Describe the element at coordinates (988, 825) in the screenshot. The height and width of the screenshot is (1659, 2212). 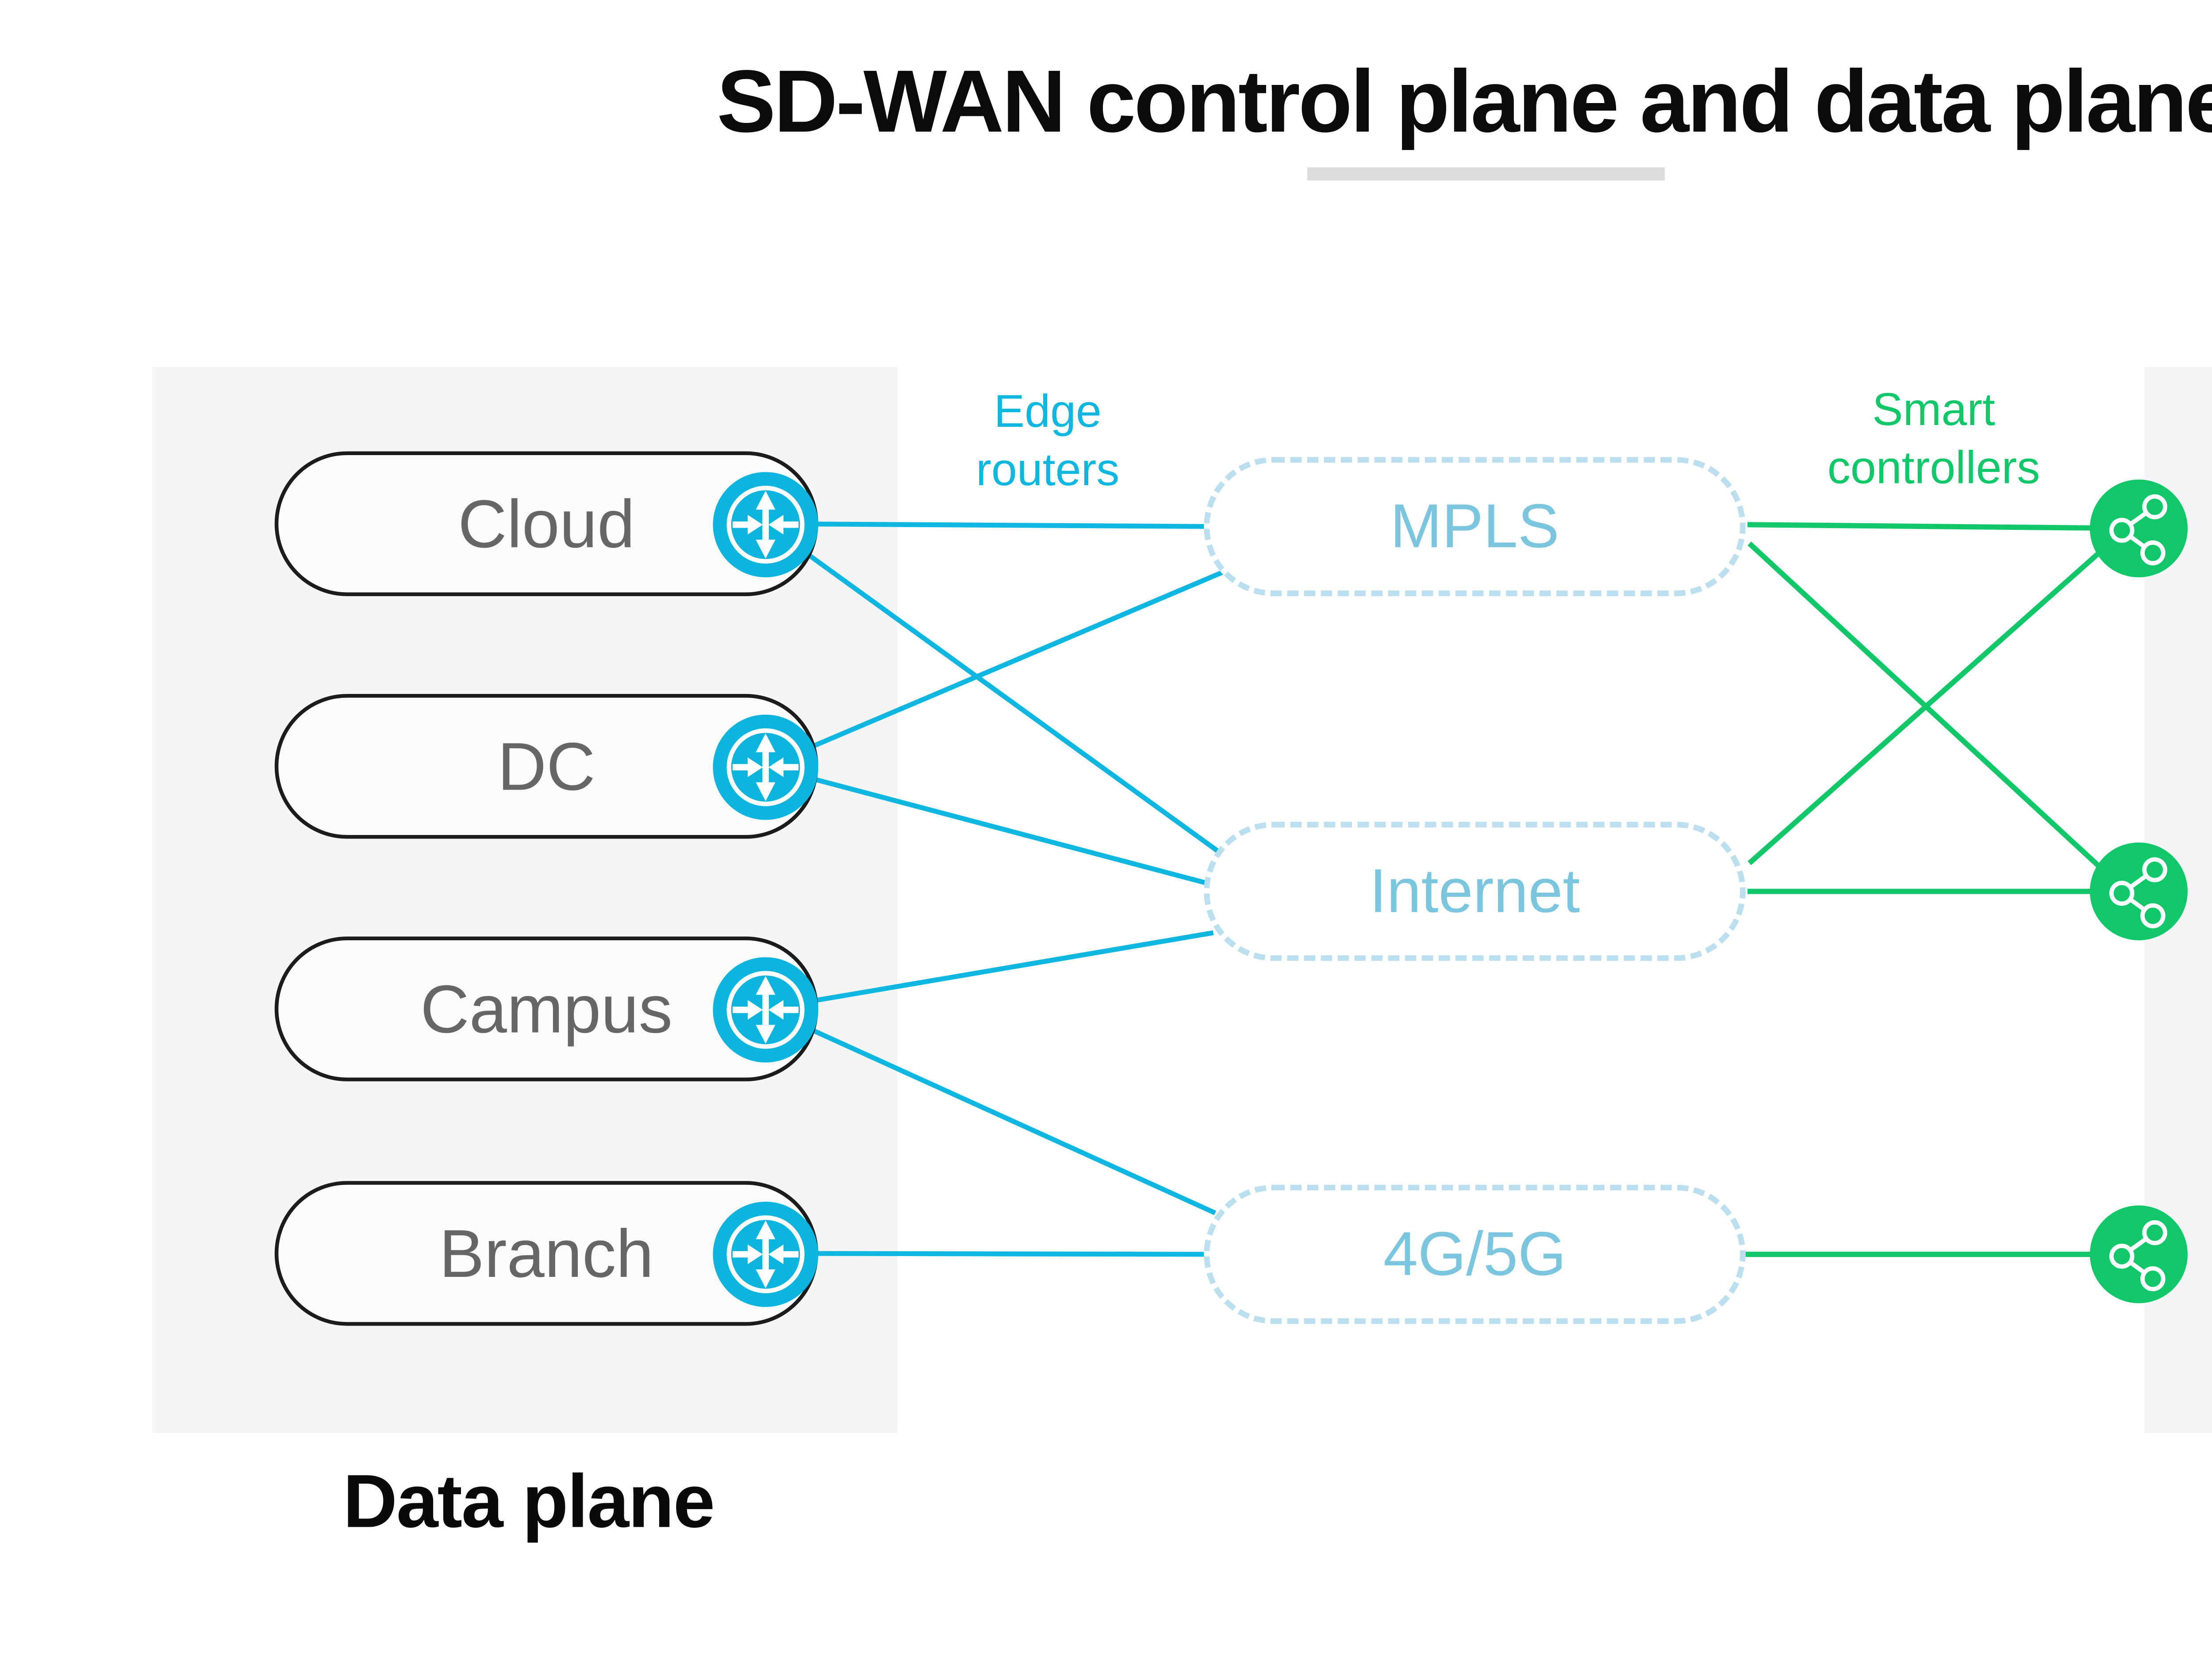
I see `connection-dc-internet` at that location.